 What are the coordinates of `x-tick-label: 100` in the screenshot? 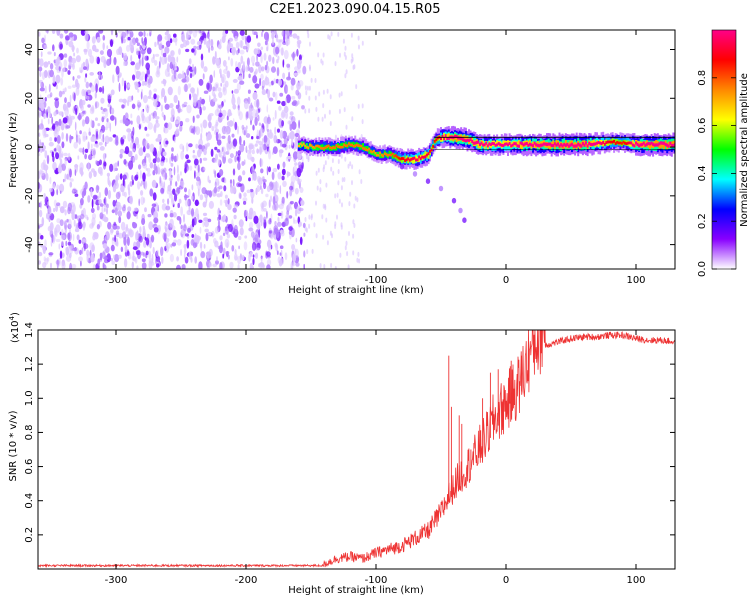 It's located at (635, 280).